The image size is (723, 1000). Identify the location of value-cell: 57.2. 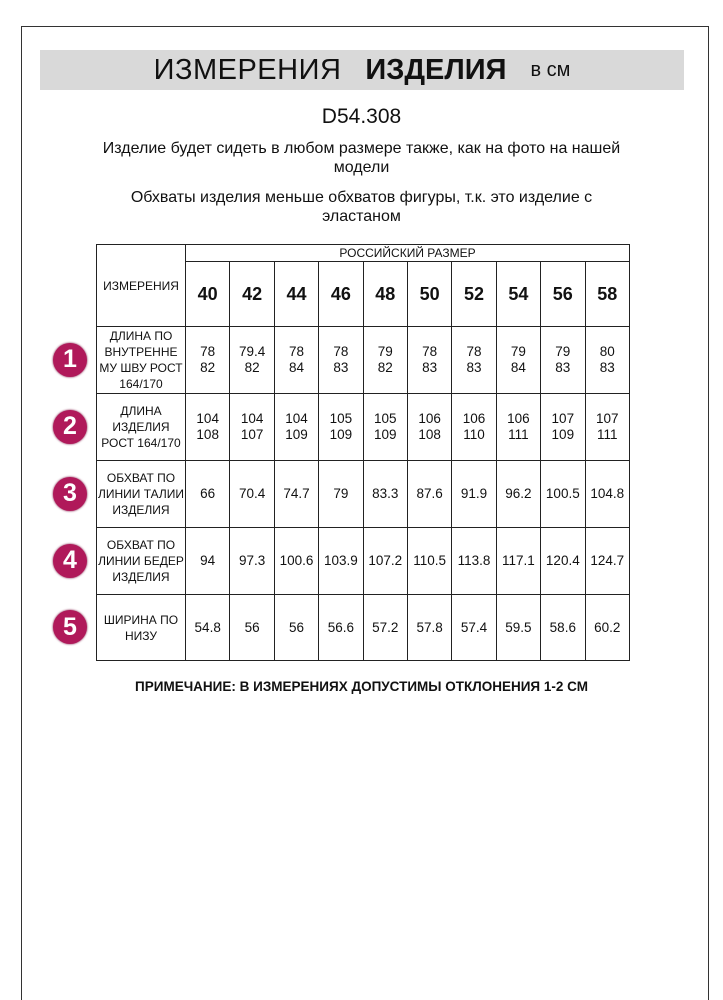
(385, 627).